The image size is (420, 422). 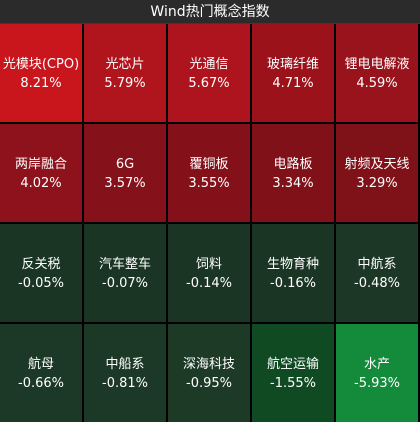 What do you see at coordinates (377, 164) in the screenshot?
I see `concept-name: 射频及天线` at bounding box center [377, 164].